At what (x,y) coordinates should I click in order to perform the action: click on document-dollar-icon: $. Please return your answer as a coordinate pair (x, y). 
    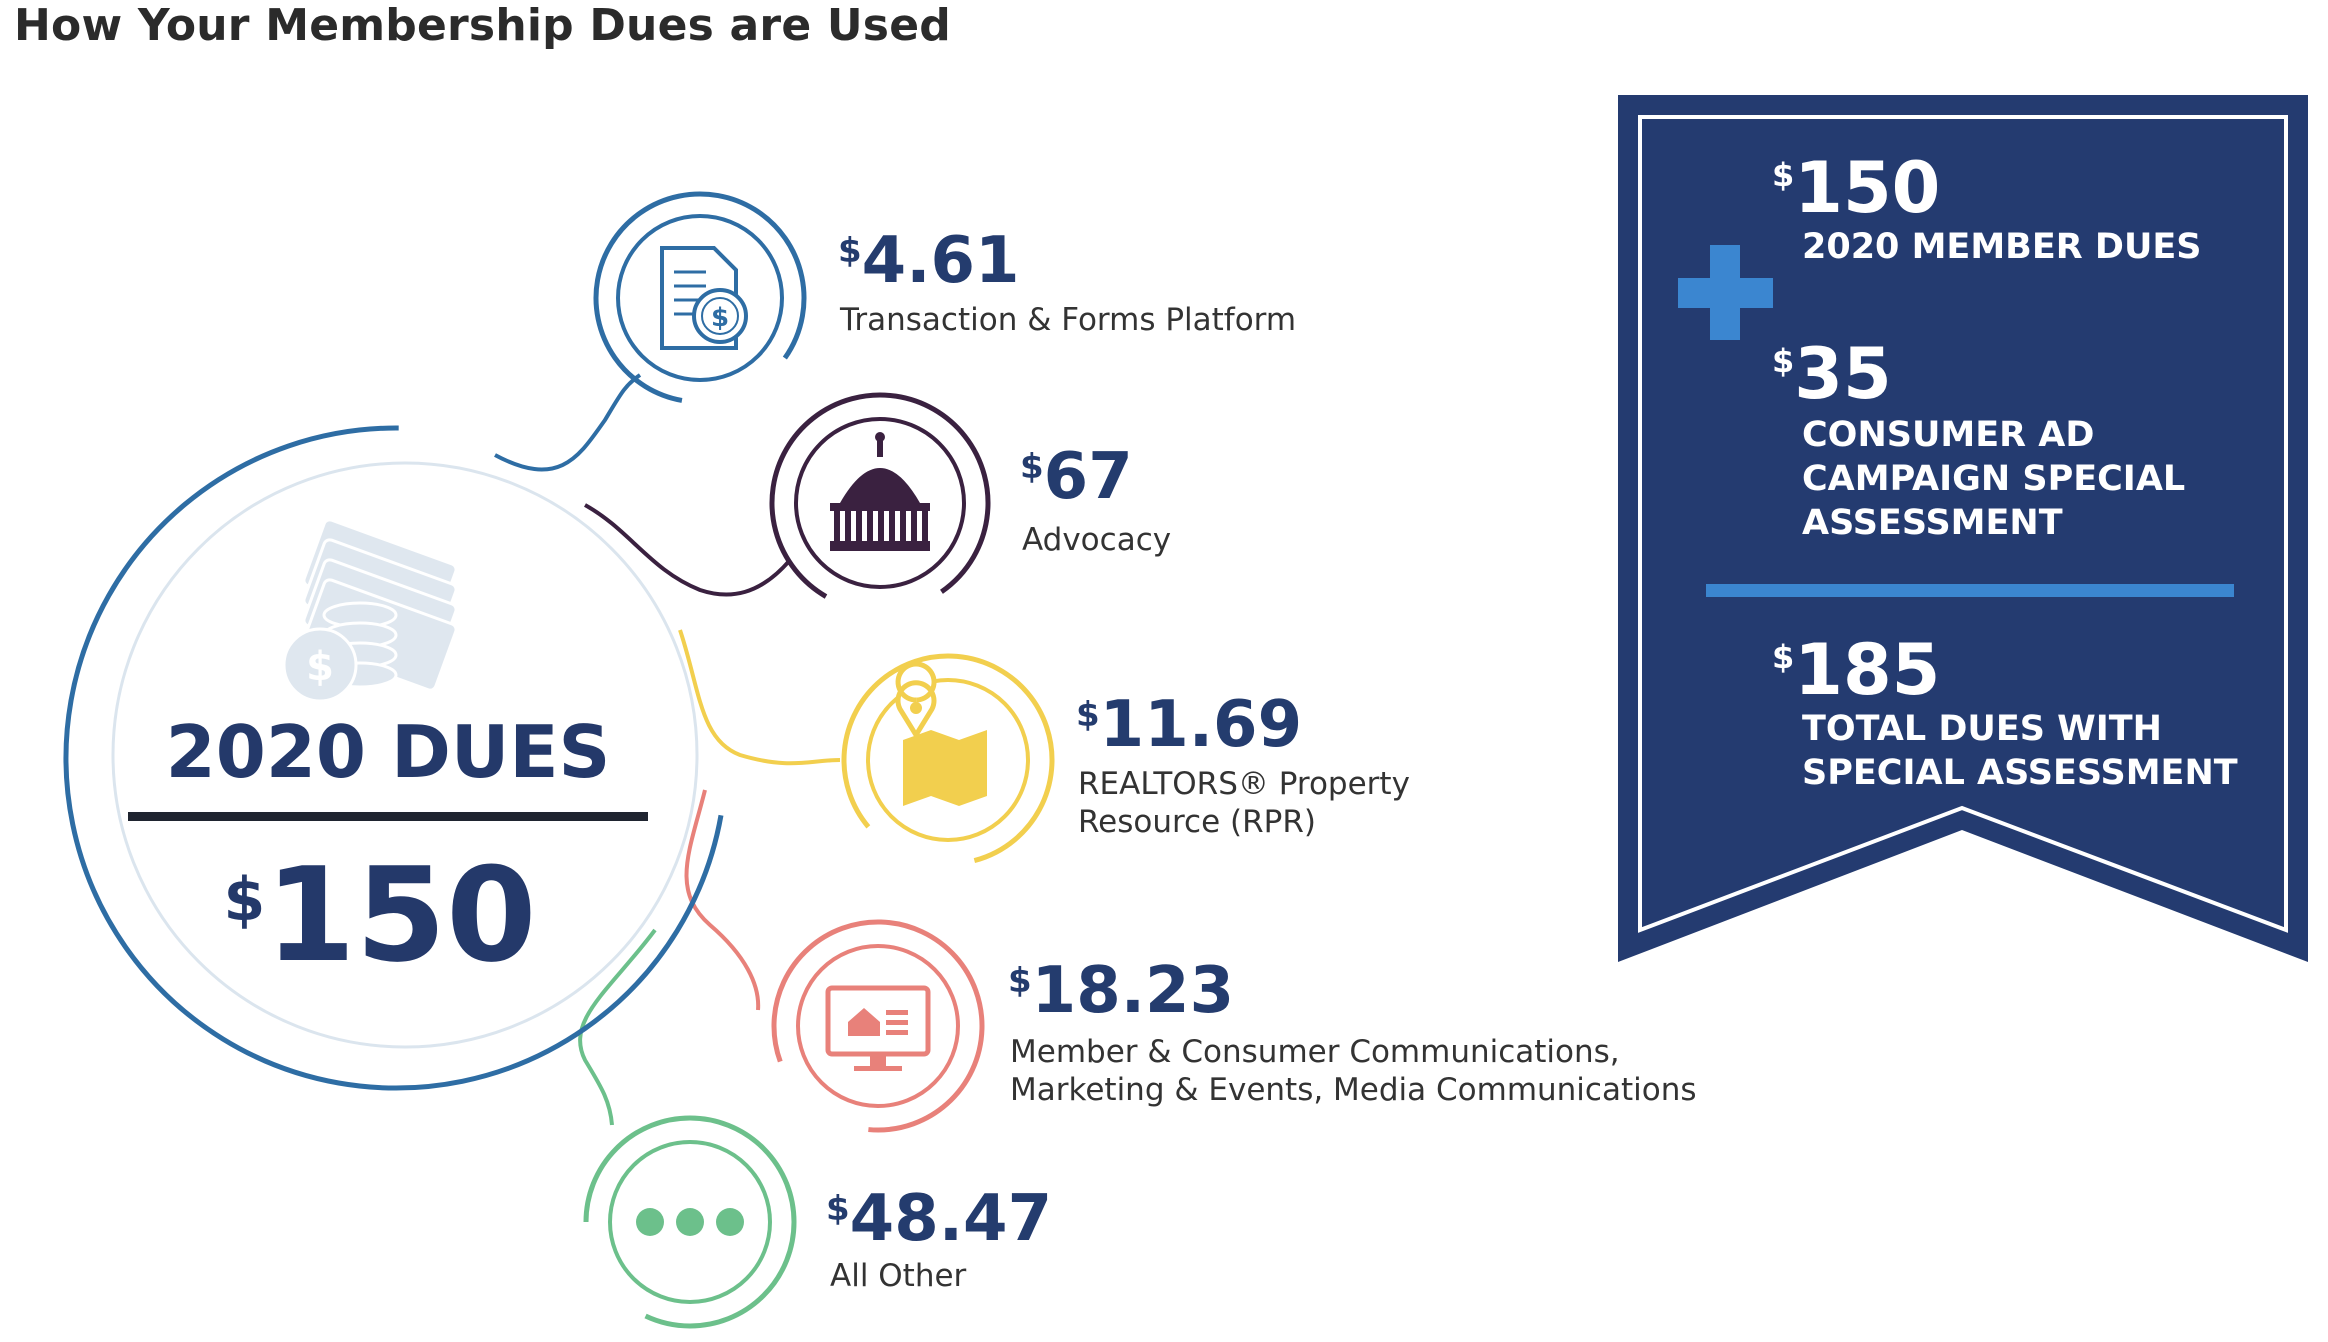
    Looking at the image, I should click on (704, 298).